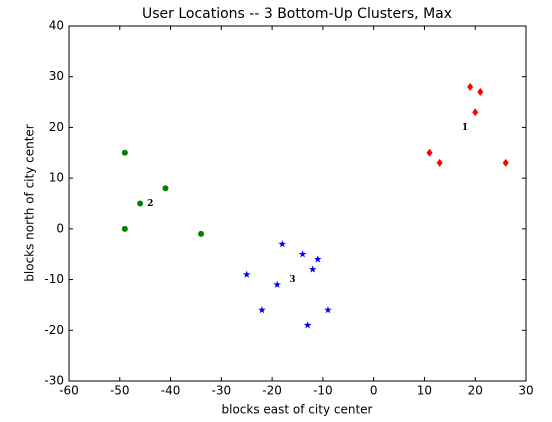  Describe the element at coordinates (323, 391) in the screenshot. I see `x-tick-label: -10` at that location.